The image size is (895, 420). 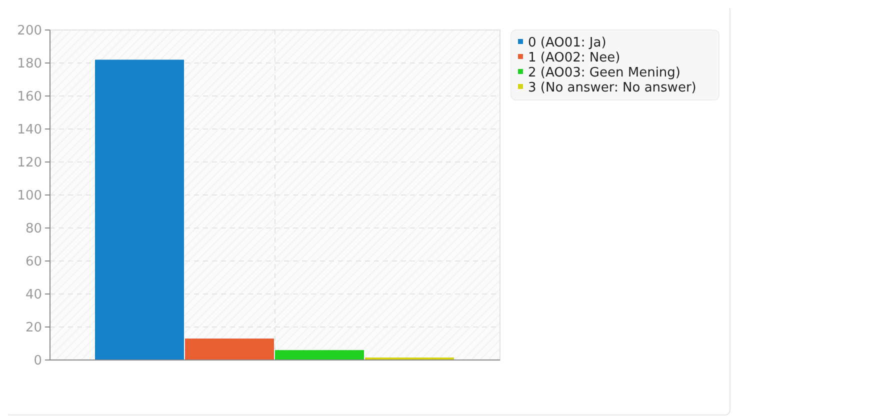 What do you see at coordinates (33, 328) in the screenshot?
I see `y-tick-label: 20` at bounding box center [33, 328].